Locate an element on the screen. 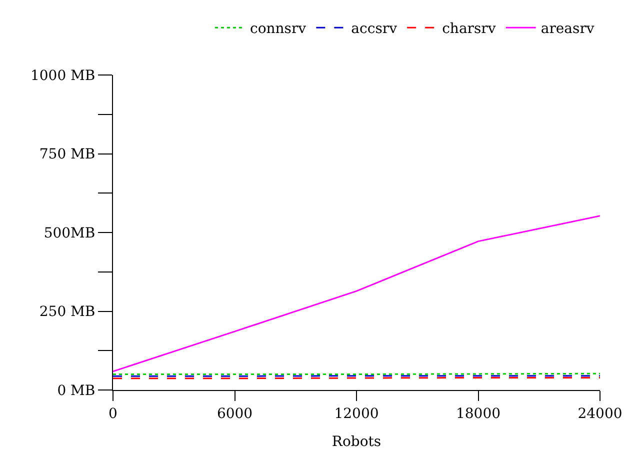 This screenshot has height=468, width=637. y-tick-label: 1000 MB is located at coordinates (63, 76).